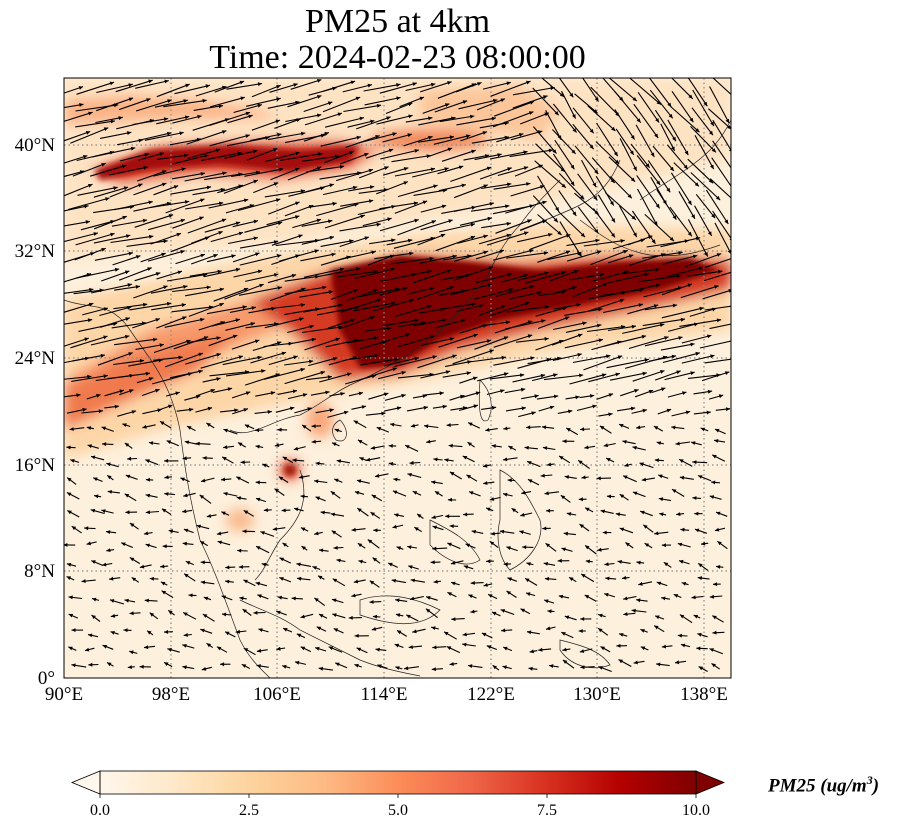  Describe the element at coordinates (397, 40) in the screenshot. I see `map-title: PM25 at 4km Time: 2024-02-23 08:00:00` at that location.